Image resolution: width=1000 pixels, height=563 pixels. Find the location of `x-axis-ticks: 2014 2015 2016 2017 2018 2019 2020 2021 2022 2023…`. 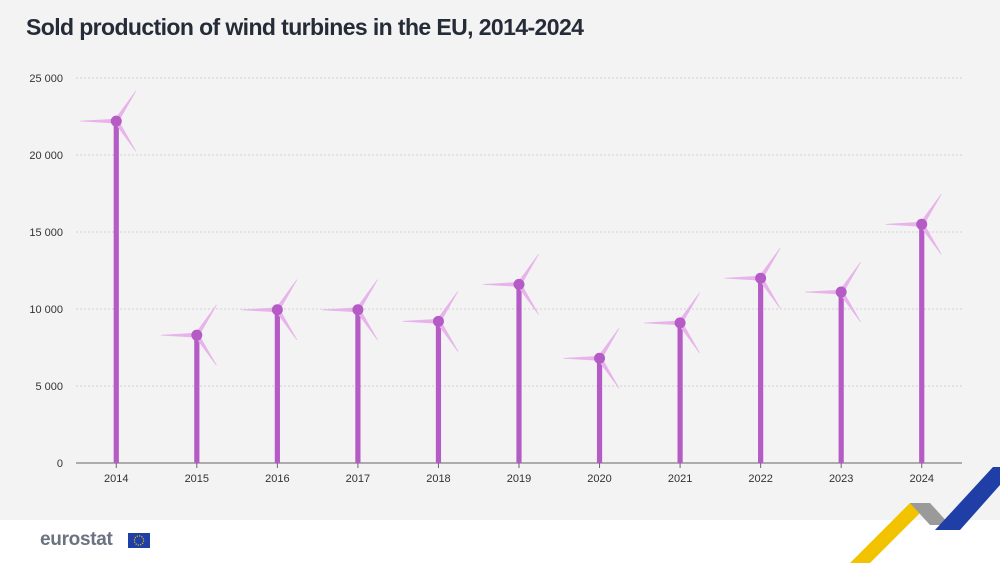

x-axis-ticks: 2014 2015 2016 2017 2018 2019 2020 2021 2022 2023… is located at coordinates (519, 474).